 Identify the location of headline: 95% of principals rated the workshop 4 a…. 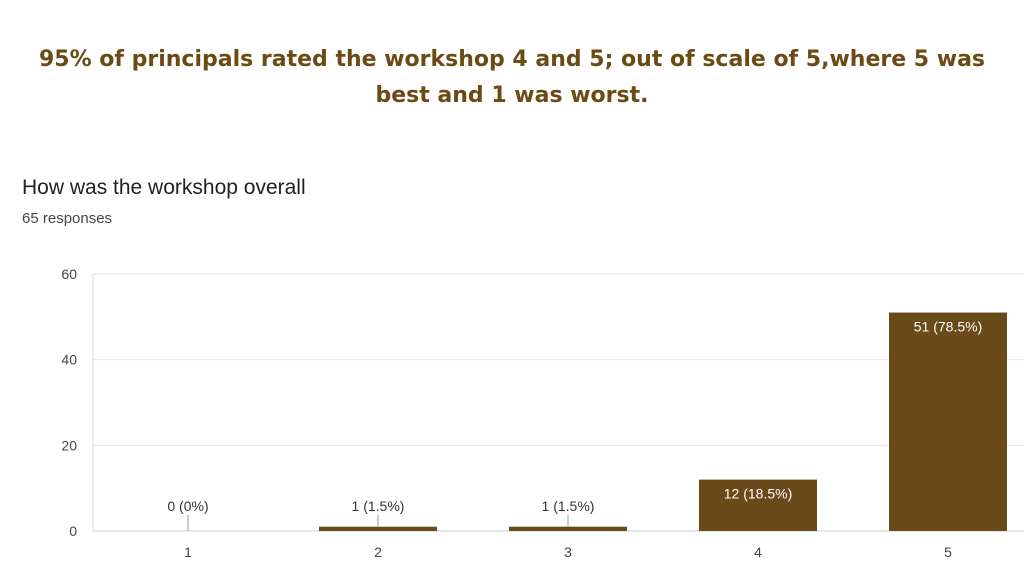
(512, 77).